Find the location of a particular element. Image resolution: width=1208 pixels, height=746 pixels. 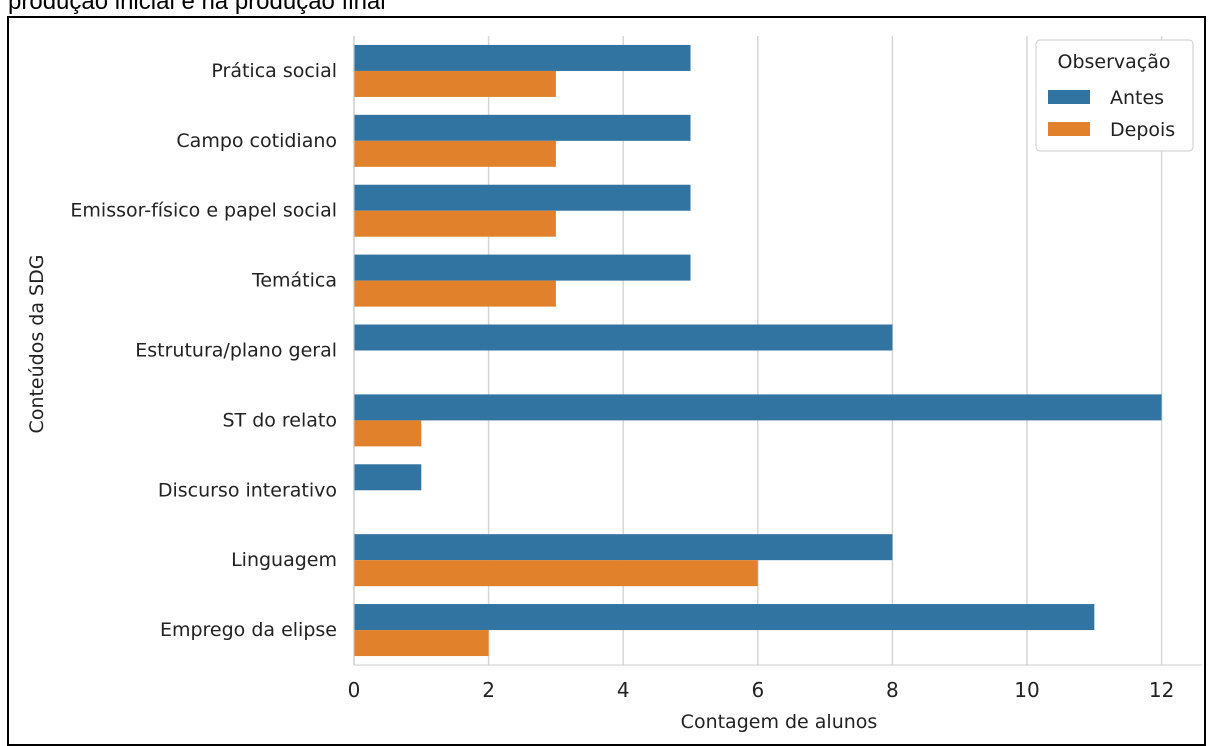

y-tick-label: Temática is located at coordinates (294, 281).